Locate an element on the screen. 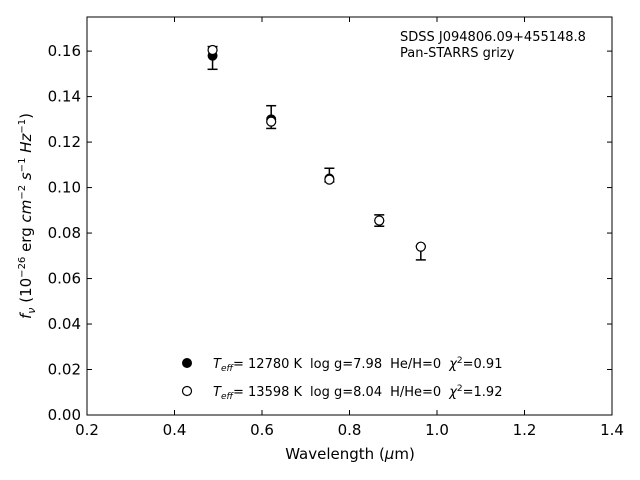  y-tick-label: 0.00 is located at coordinates (64, 415).